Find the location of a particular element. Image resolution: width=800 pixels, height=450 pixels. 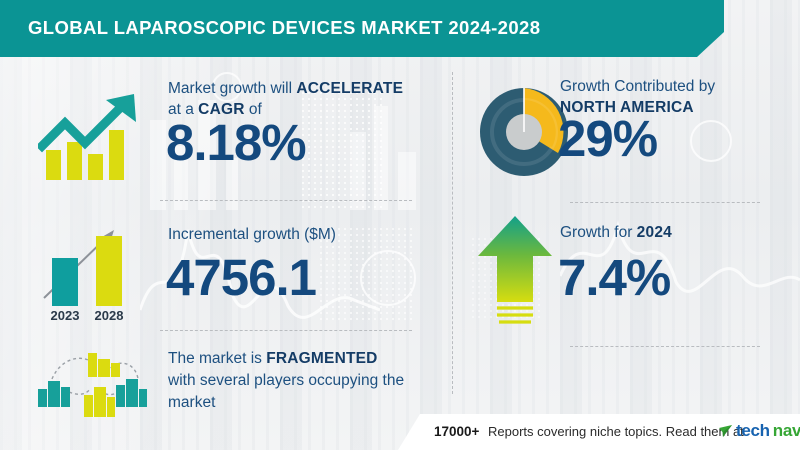

incremental-growth-label: Incremental growth ($M) is located at coordinates (252, 234).